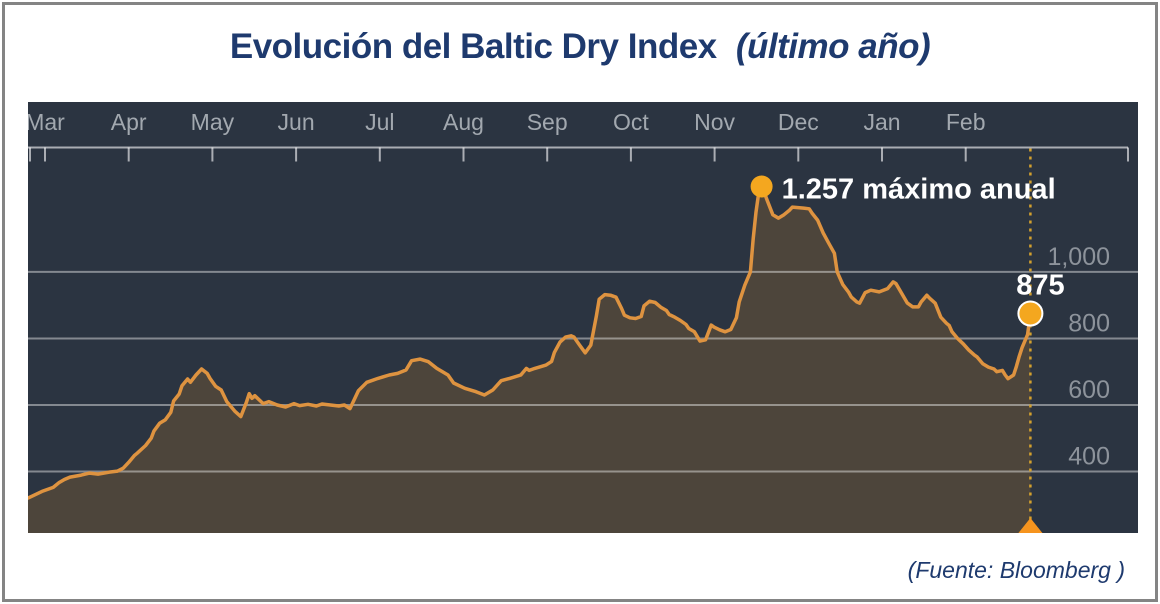 Image resolution: width=1160 pixels, height=604 pixels. I want to click on y-axis-label-800: 800, so click(1089, 324).